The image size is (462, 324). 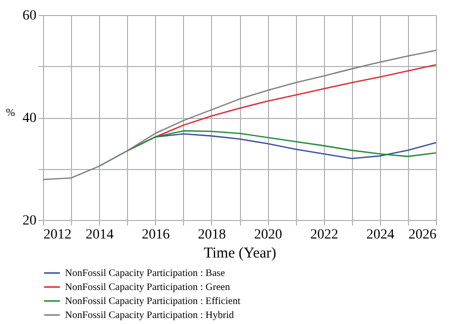 I want to click on x-tick-label: 2022, so click(x=324, y=235).